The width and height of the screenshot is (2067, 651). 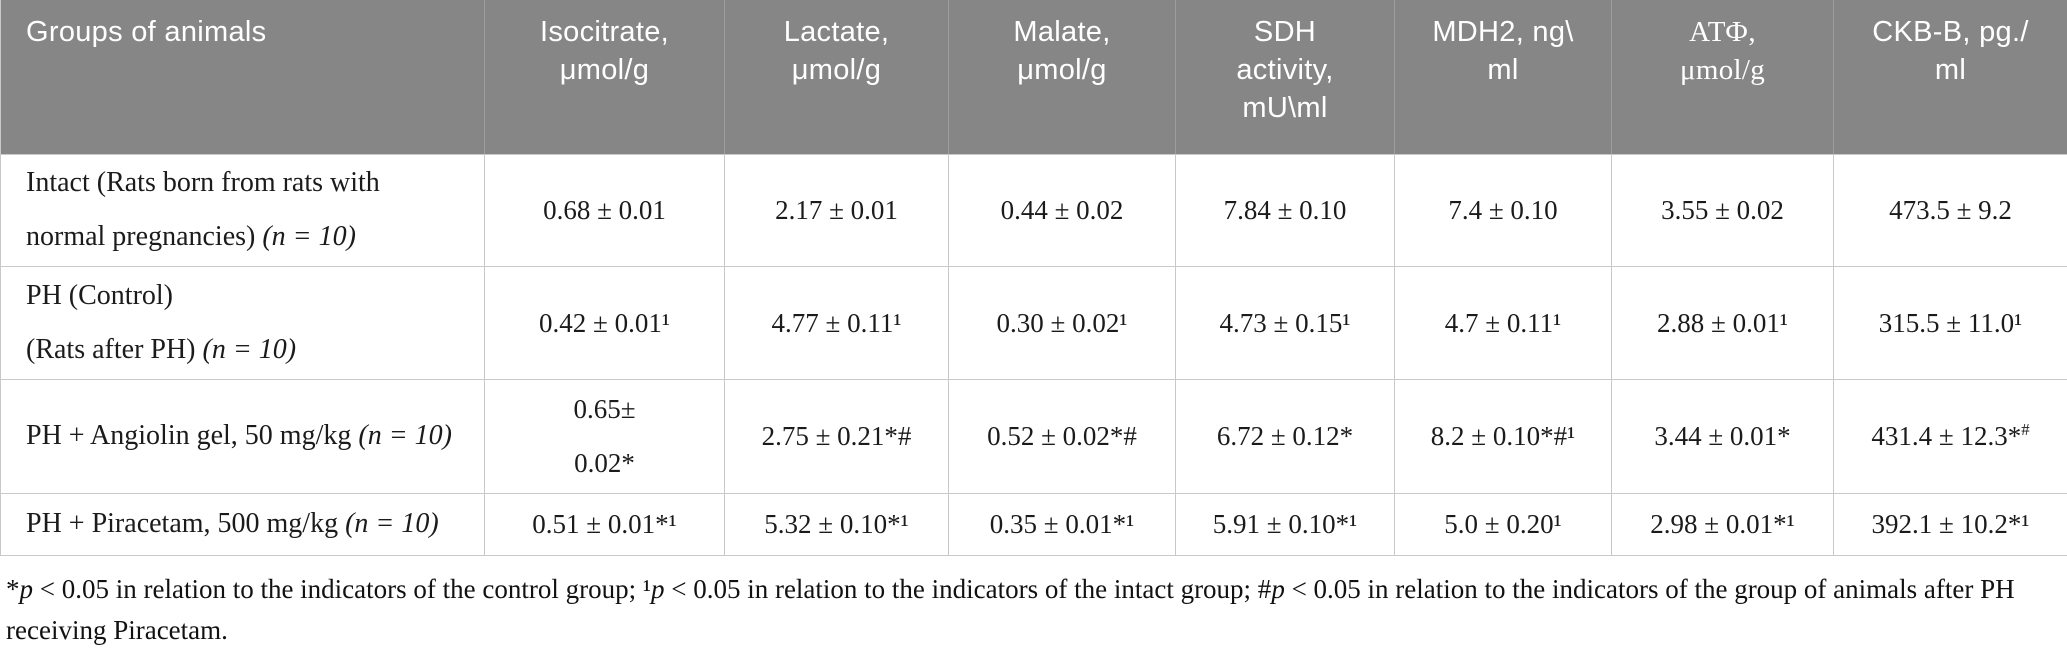 What do you see at coordinates (605, 210) in the screenshot?
I see `data-cell-isocitrate: 0.68 ± 0.01` at bounding box center [605, 210].